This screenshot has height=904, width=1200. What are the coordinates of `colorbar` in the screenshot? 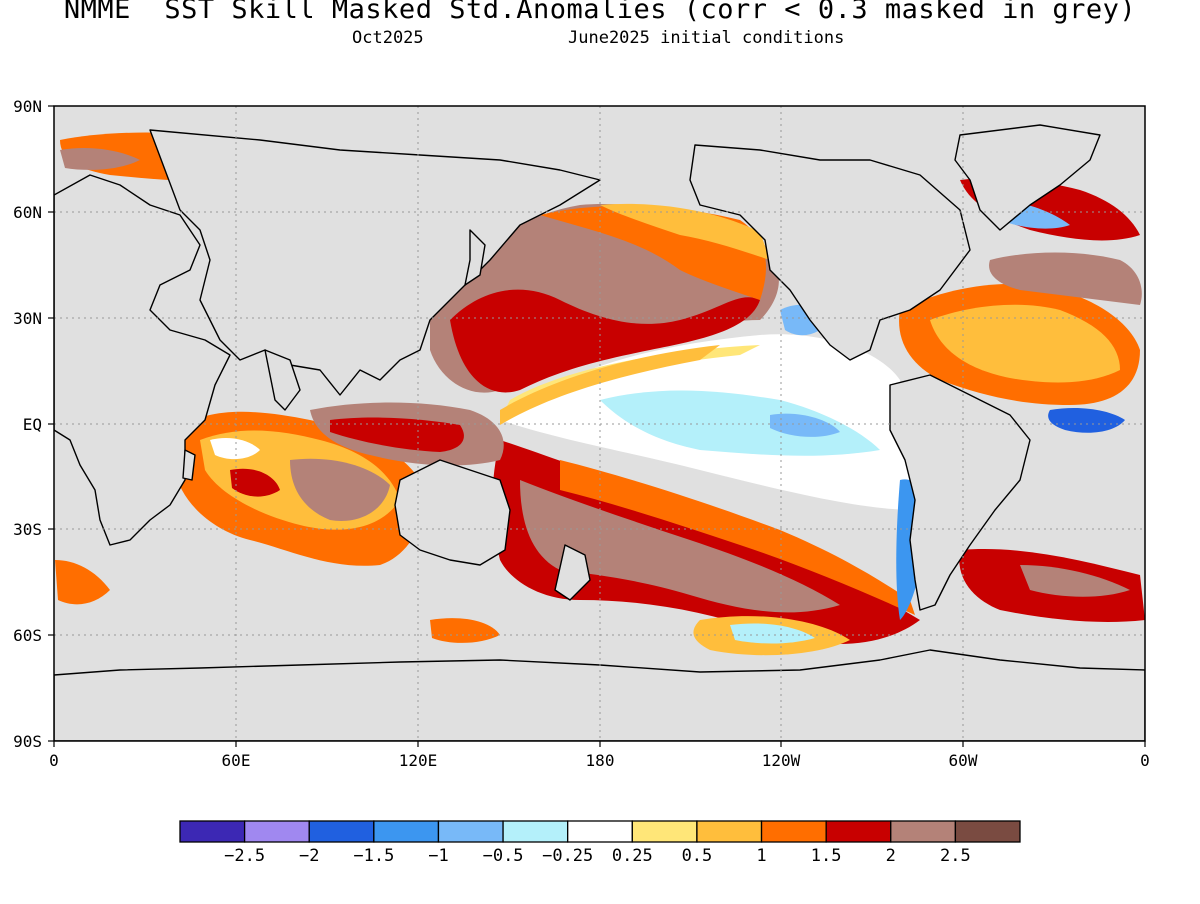 It's located at (600, 831).